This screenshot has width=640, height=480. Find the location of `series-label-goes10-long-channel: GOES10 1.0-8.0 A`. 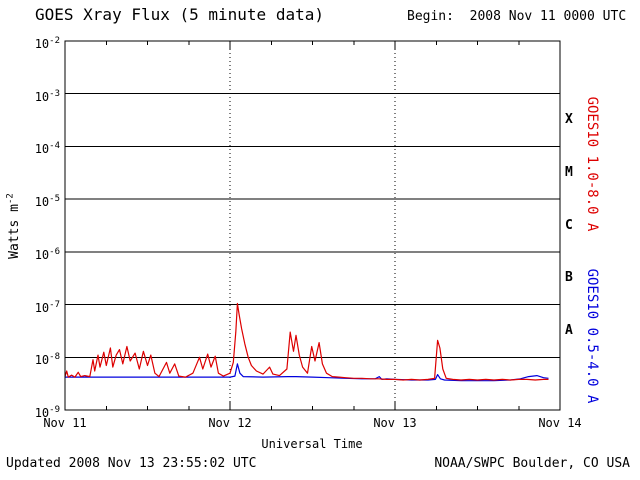

series-label-goes10-long-channel: GOES10 1.0-8.0 A is located at coordinates (592, 164).